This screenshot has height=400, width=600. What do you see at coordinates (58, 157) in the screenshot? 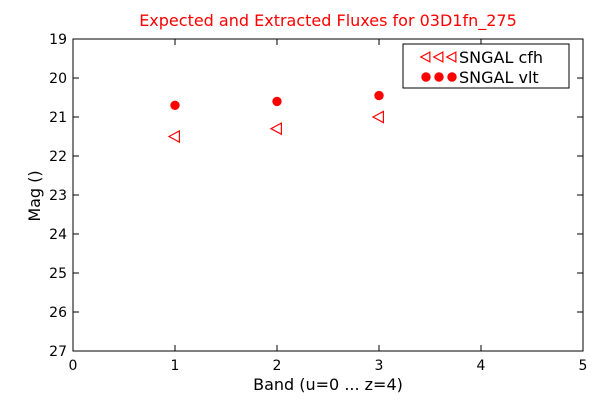
I see `y-tick-label: 22` at bounding box center [58, 157].